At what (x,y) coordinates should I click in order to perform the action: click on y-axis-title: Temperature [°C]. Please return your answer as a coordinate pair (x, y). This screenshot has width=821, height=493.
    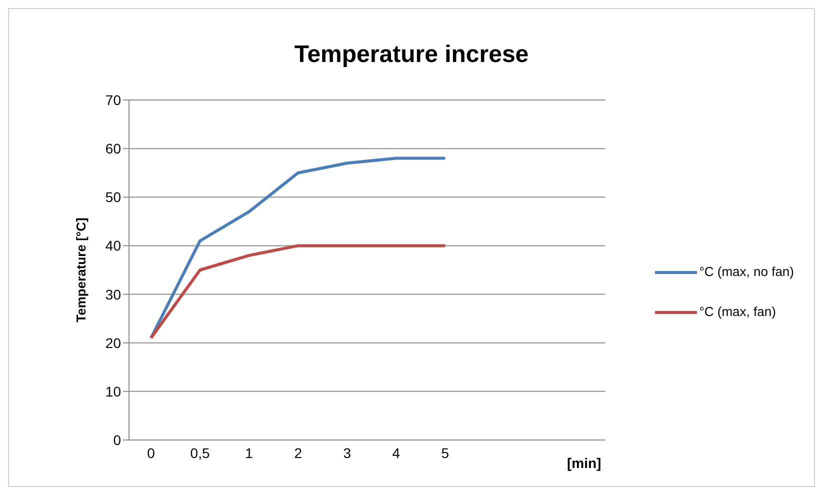
    Looking at the image, I should click on (81, 270).